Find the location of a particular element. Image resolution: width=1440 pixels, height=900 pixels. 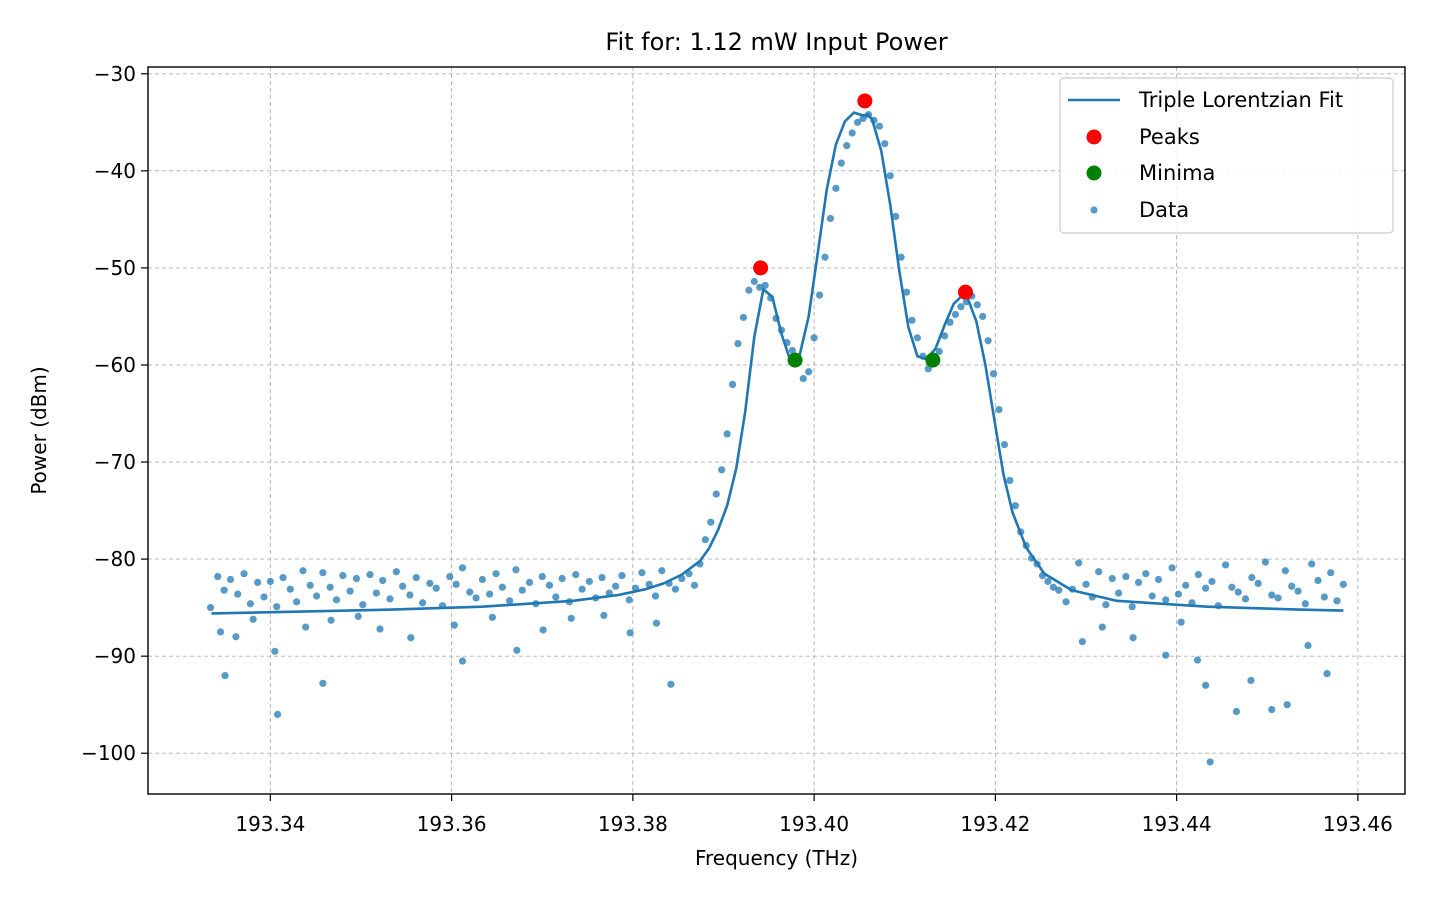

legend-item: Triple Lorentzian Fit is located at coordinates (1205, 100).